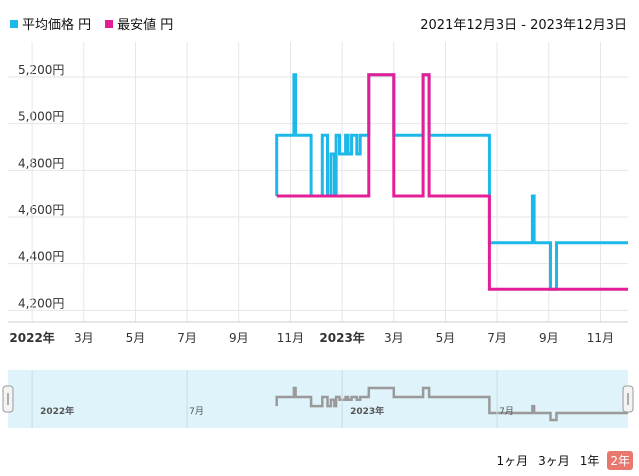  I want to click on range-button-1month: 1ヶ月, so click(512, 461).